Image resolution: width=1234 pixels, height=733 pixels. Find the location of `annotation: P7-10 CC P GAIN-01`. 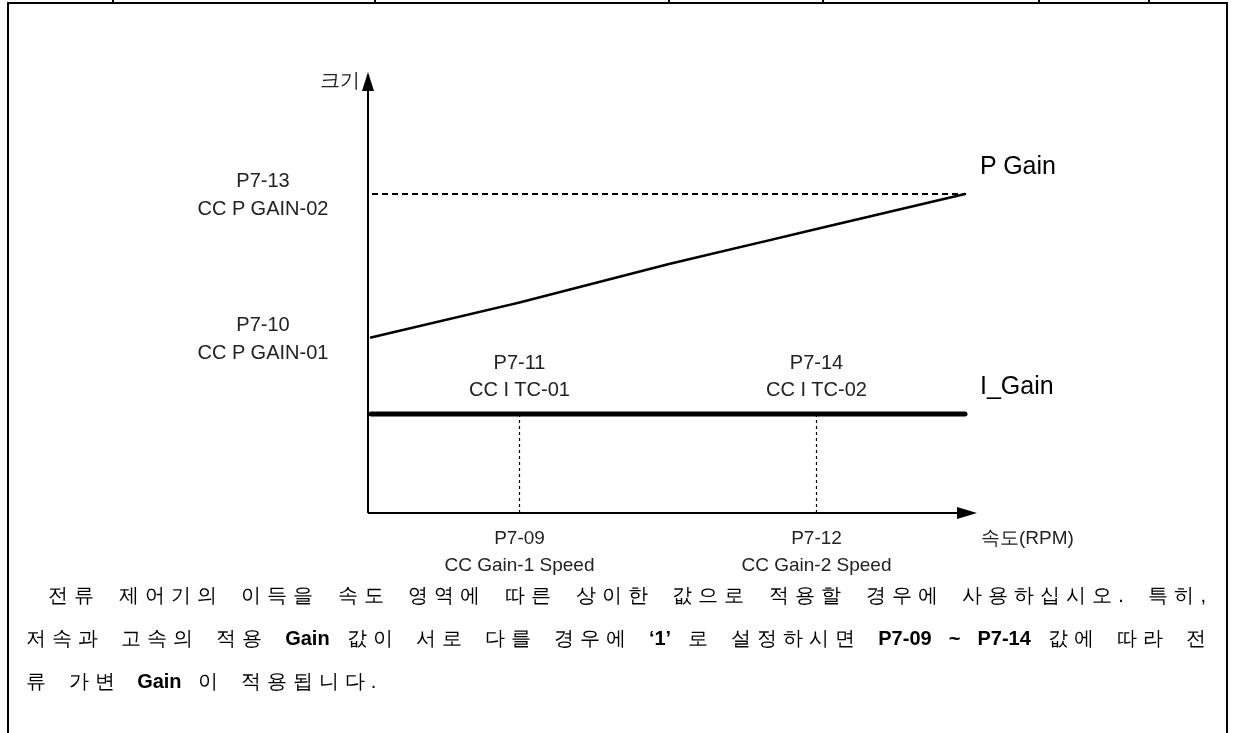

annotation: P7-10 CC P GAIN-01 is located at coordinates (263, 337).